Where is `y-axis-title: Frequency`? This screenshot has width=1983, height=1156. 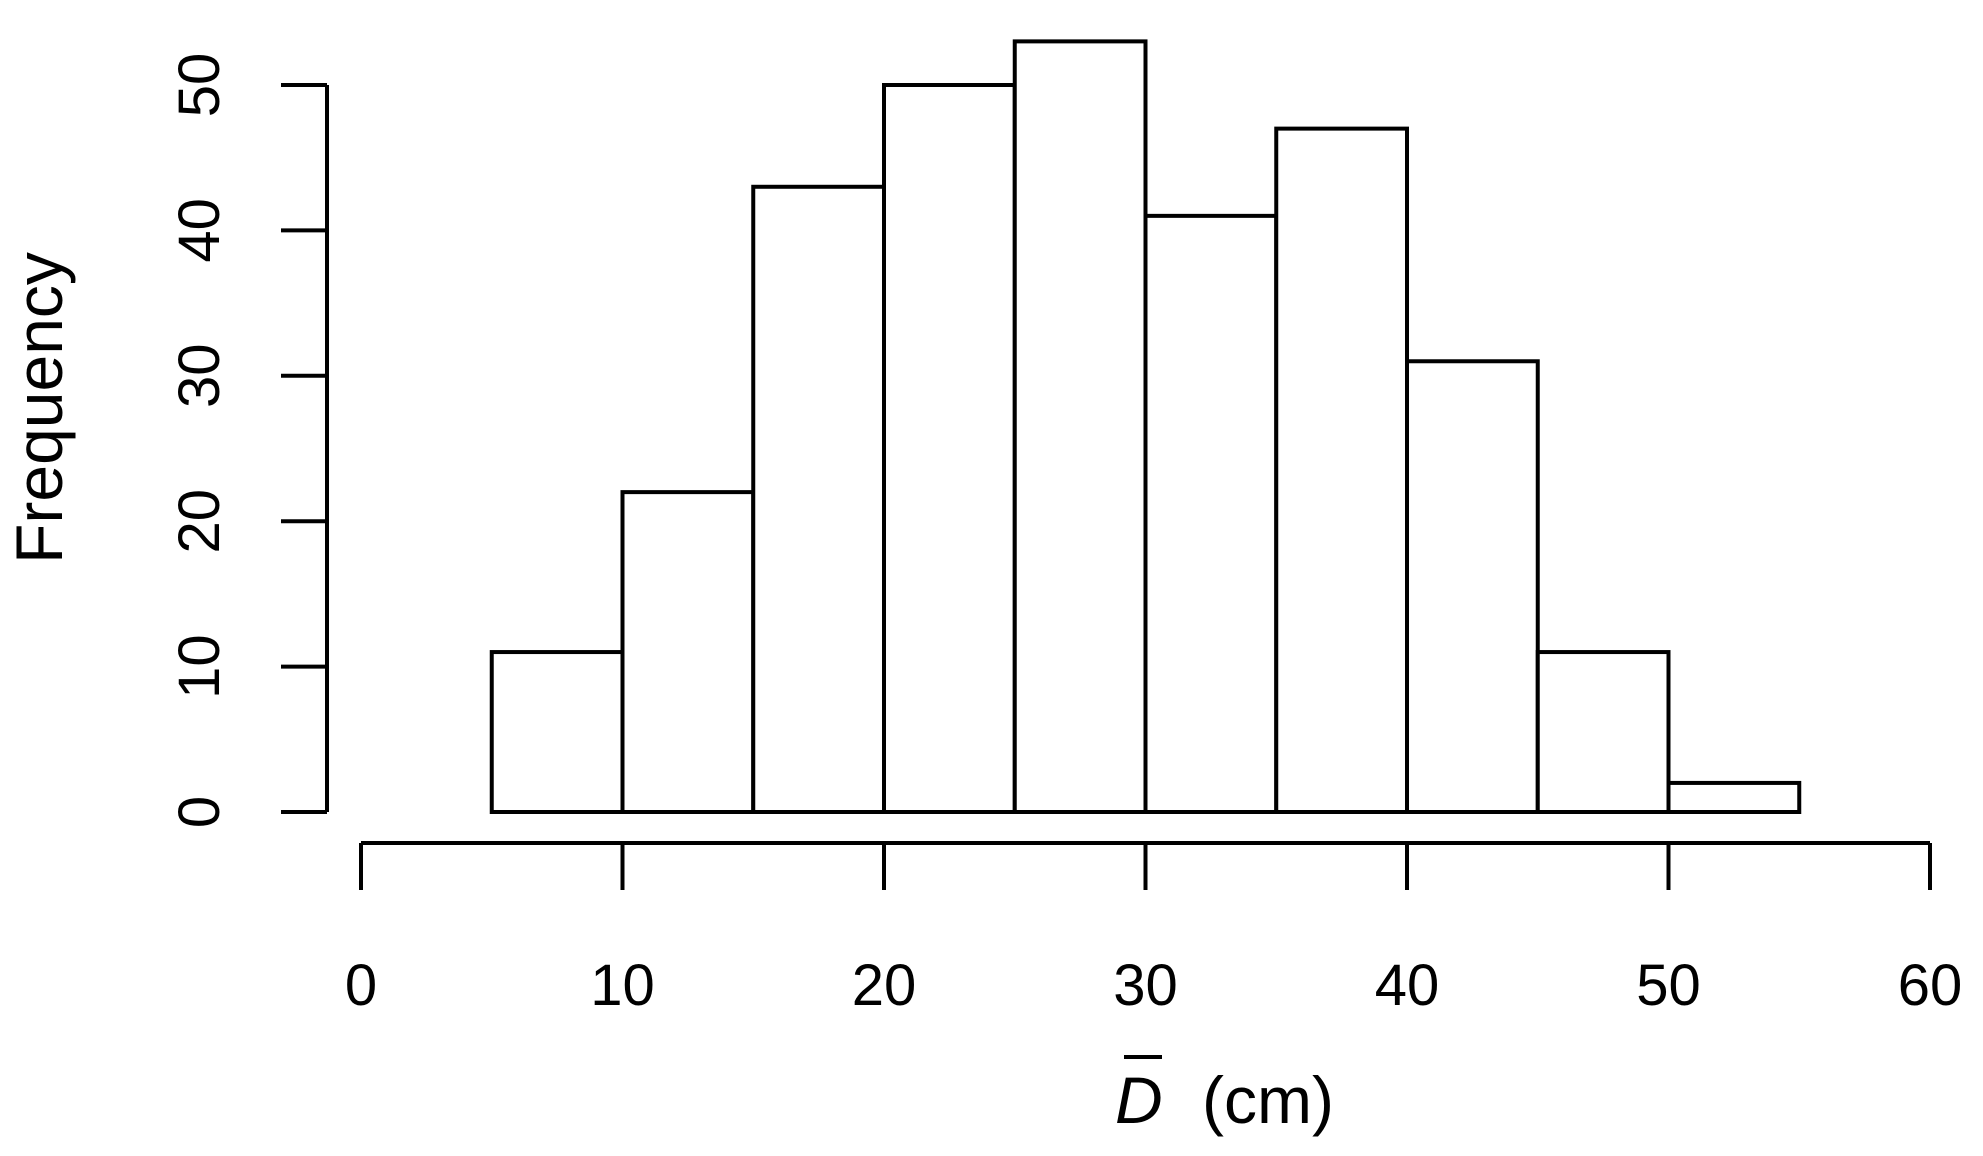
y-axis-title: Frequency is located at coordinates (39, 408).